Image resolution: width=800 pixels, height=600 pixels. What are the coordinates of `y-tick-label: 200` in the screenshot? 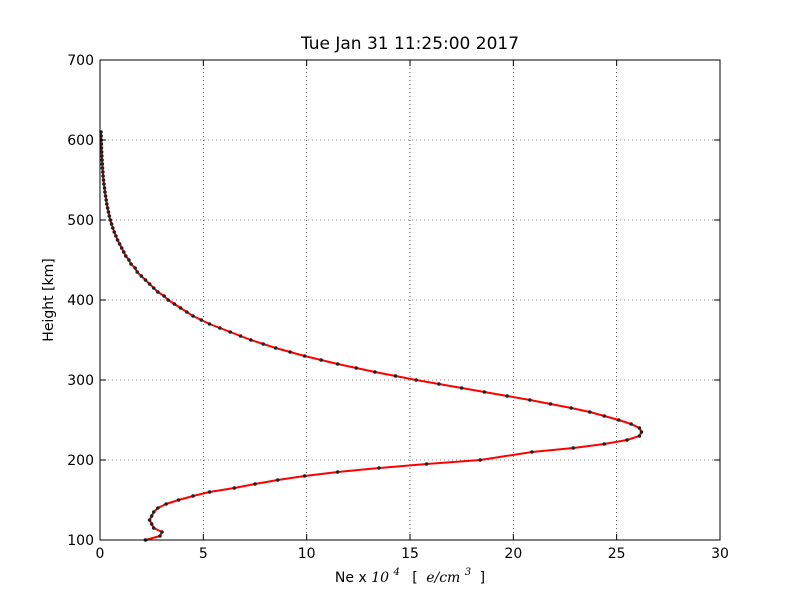 It's located at (80, 461).